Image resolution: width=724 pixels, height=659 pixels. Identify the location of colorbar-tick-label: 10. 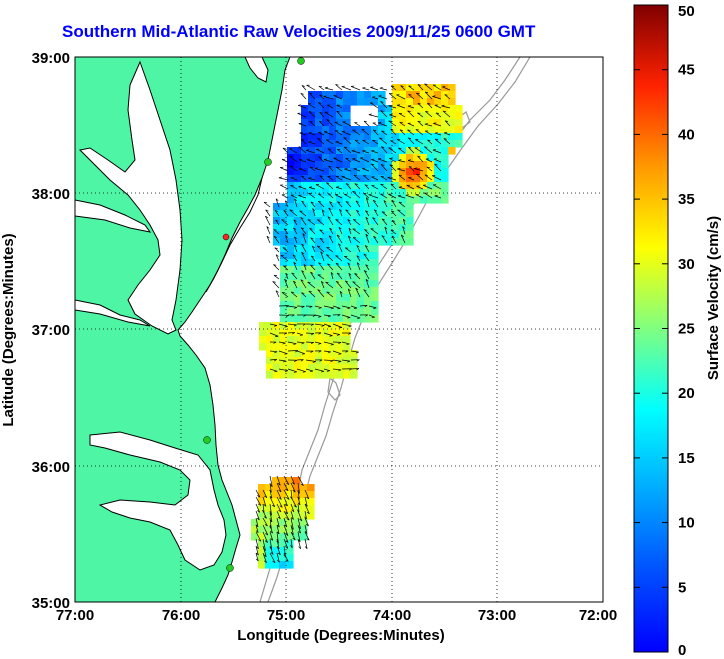
(686, 523).